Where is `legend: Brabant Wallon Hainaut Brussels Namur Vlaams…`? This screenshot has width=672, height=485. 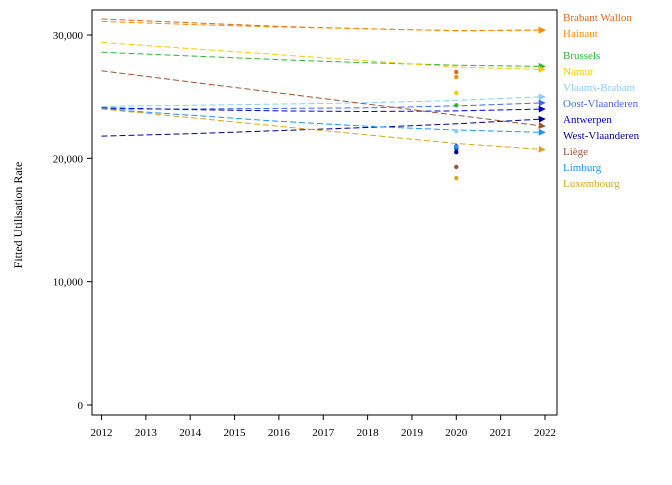 legend: Brabant Wallon Hainaut Brussels Namur Vlaams… is located at coordinates (601, 101).